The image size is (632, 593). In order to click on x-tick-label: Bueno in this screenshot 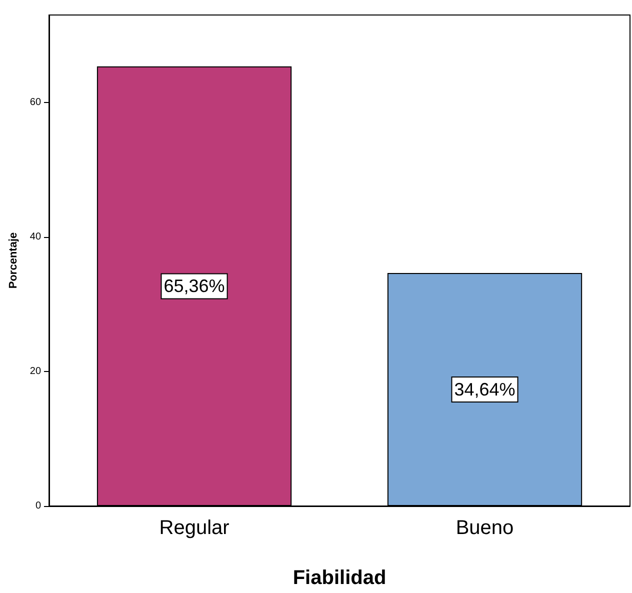, I will do `click(485, 528)`.